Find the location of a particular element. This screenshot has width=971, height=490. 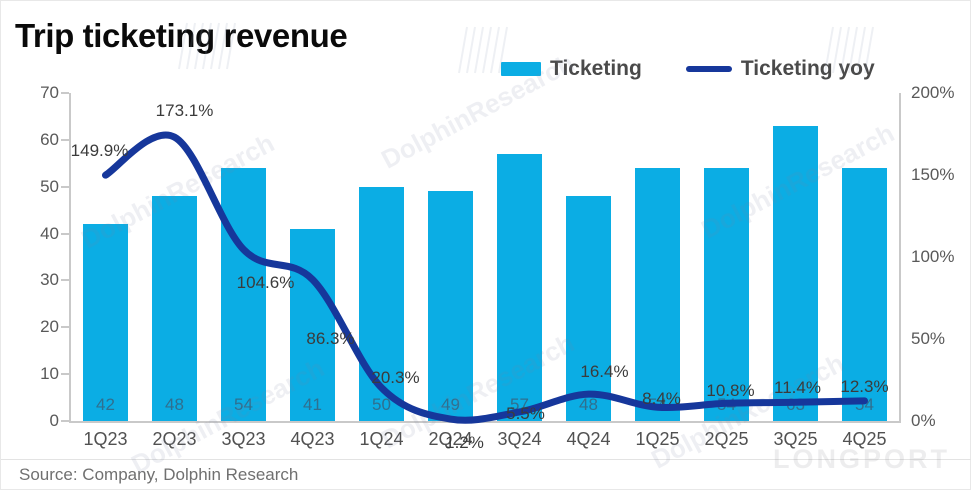

yoy-percent-label: 20.3% is located at coordinates (395, 377).